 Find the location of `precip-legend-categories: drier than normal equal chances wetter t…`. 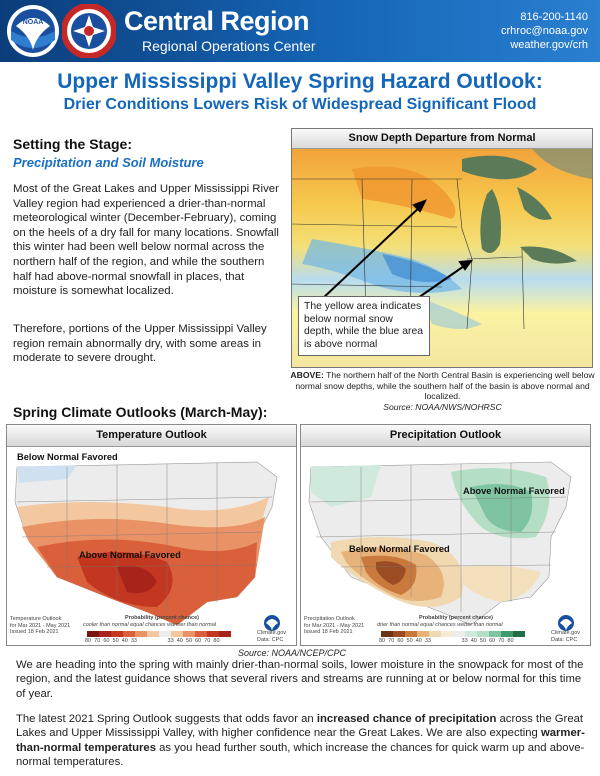

precip-legend-categories: drier than normal equal chances wetter t… is located at coordinates (440, 625).